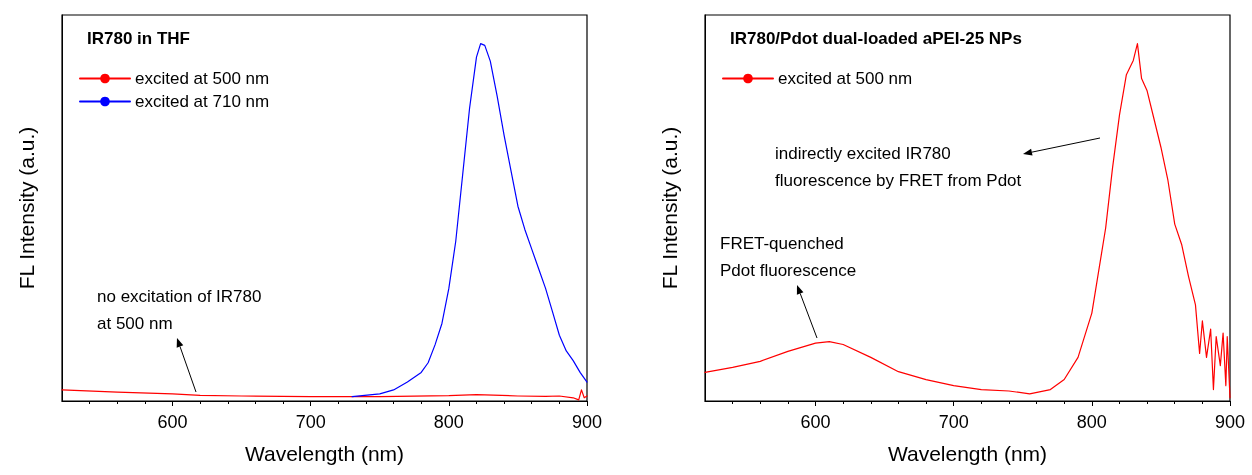  What do you see at coordinates (876, 38) in the screenshot?
I see `chart-title: IR780/Pdot dual-loaded aPEI-25 NPs` at bounding box center [876, 38].